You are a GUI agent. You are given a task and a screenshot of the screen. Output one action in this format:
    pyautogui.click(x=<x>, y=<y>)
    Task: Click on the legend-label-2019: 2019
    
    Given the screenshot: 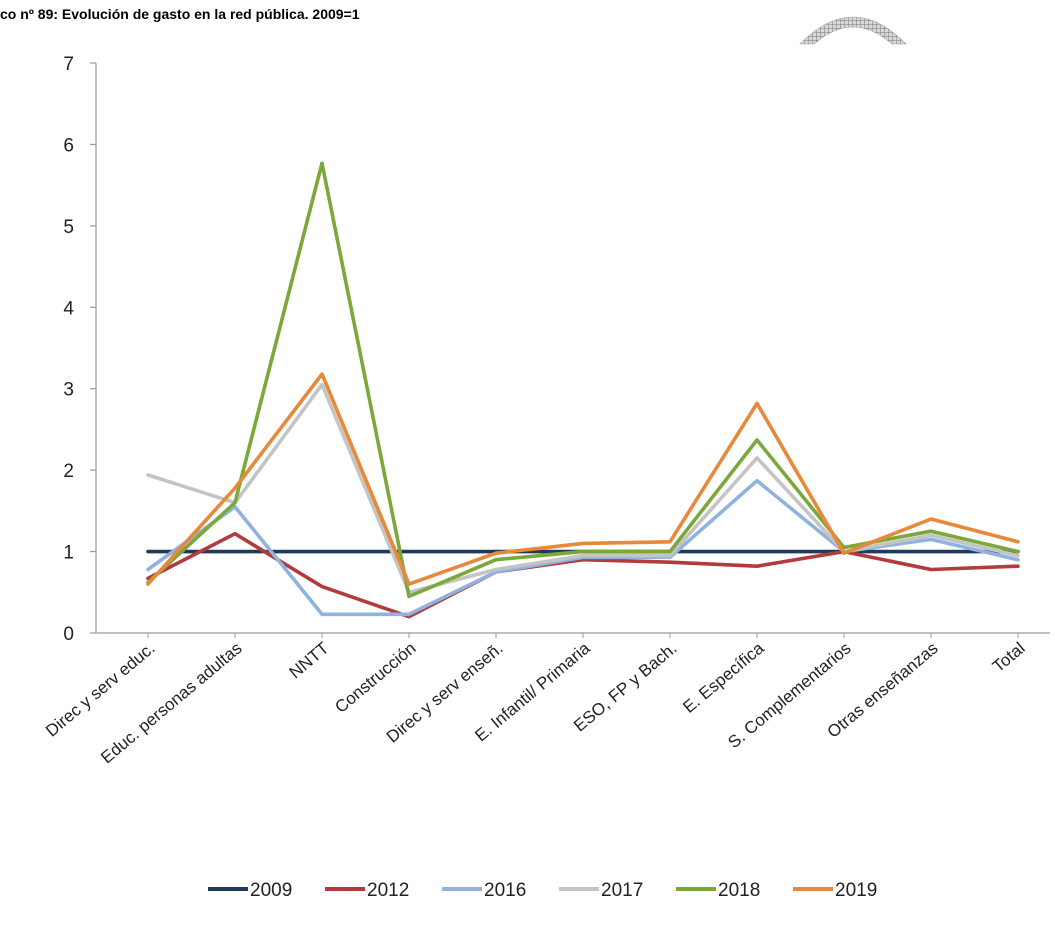 What is the action you would take?
    pyautogui.click(x=856, y=890)
    